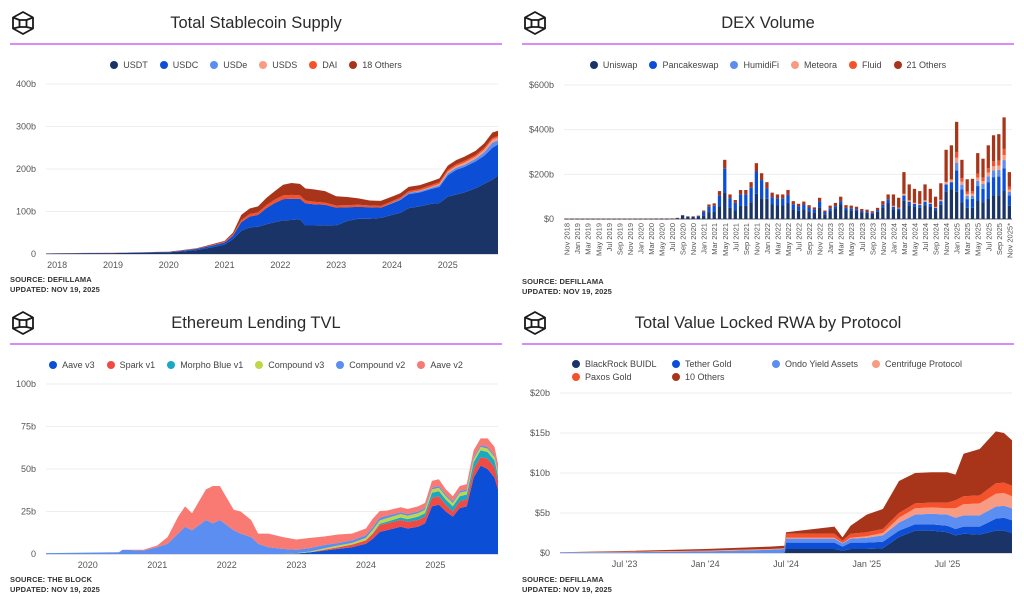 The width and height of the screenshot is (1024, 599). What do you see at coordinates (865, 65) in the screenshot?
I see `legend-item-fluid: Fluid` at bounding box center [865, 65].